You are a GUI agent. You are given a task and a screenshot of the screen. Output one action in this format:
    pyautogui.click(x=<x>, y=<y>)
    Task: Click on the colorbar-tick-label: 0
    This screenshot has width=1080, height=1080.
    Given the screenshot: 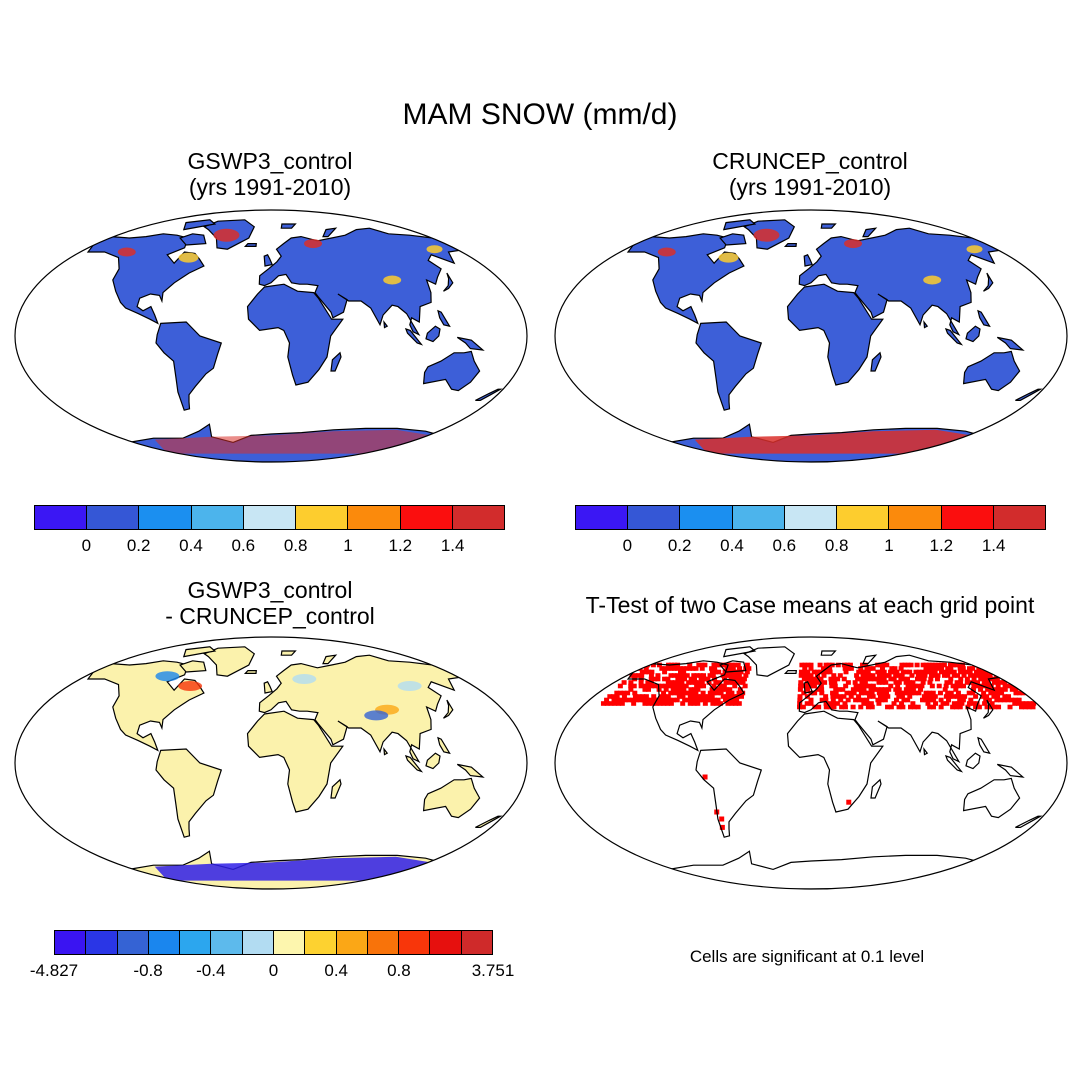 What is the action you would take?
    pyautogui.click(x=273, y=970)
    